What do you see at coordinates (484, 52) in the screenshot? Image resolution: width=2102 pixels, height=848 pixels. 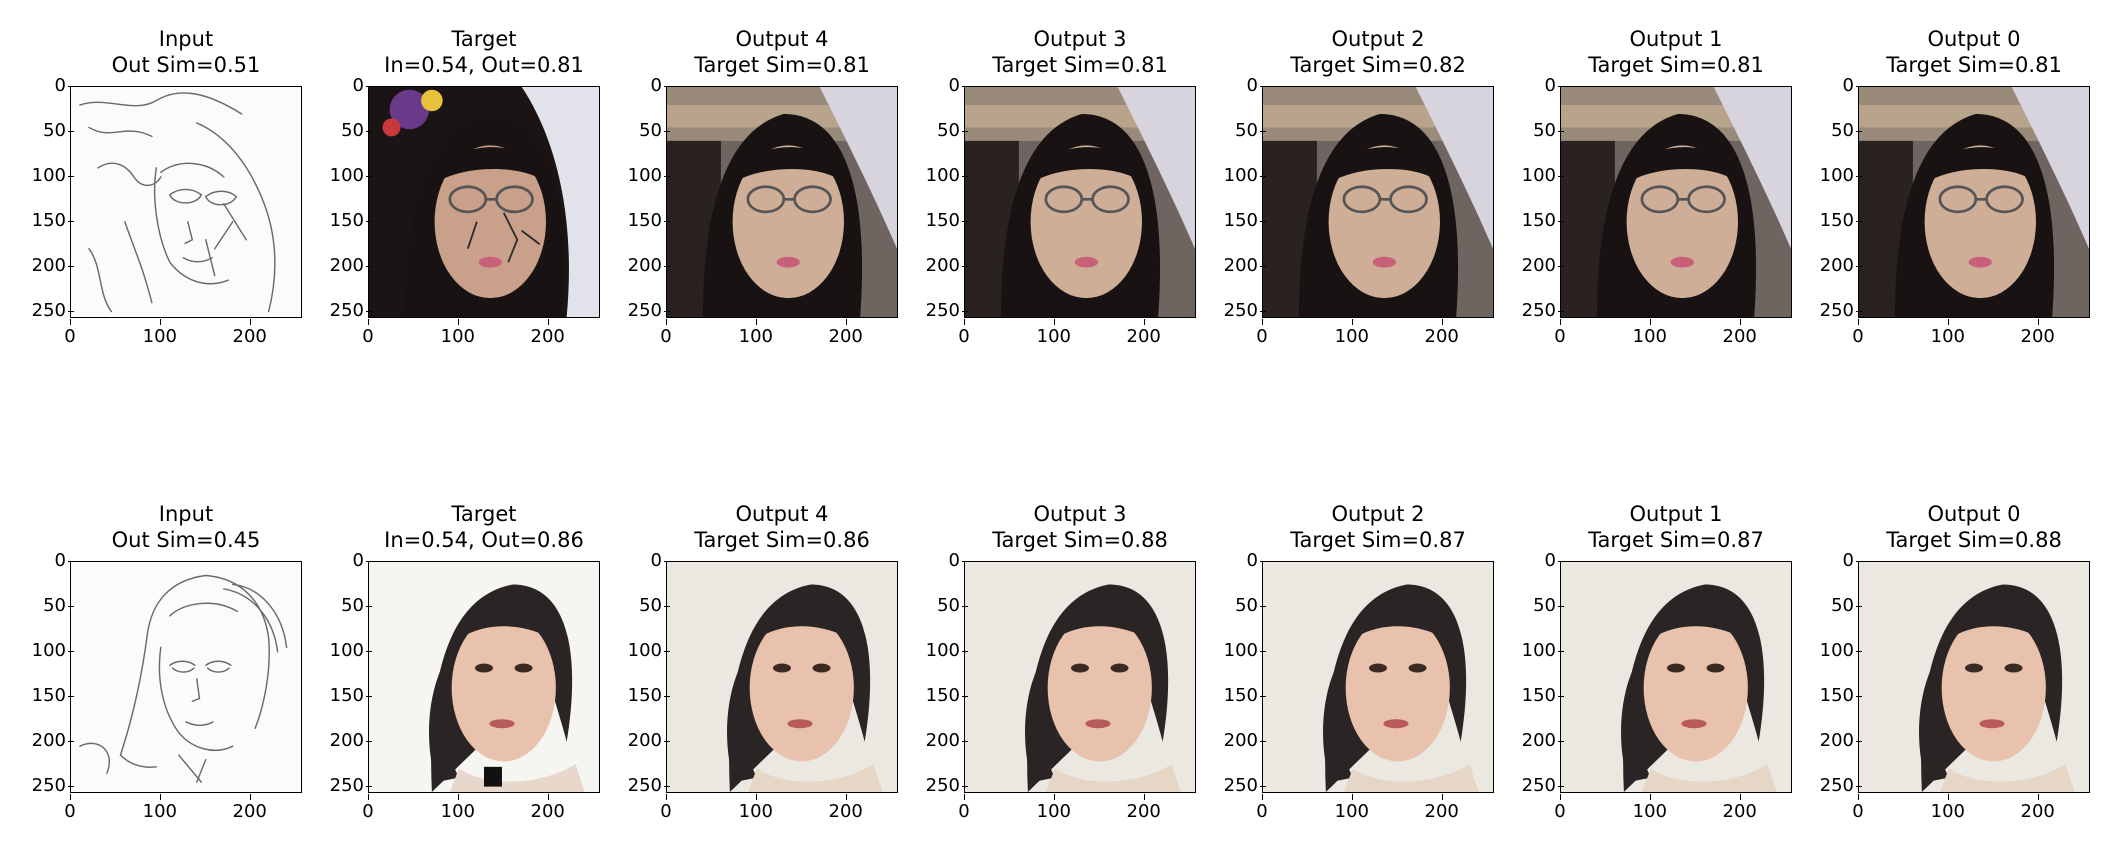 I see `panel-title: Target In=0.54, Out=0.81` at bounding box center [484, 52].